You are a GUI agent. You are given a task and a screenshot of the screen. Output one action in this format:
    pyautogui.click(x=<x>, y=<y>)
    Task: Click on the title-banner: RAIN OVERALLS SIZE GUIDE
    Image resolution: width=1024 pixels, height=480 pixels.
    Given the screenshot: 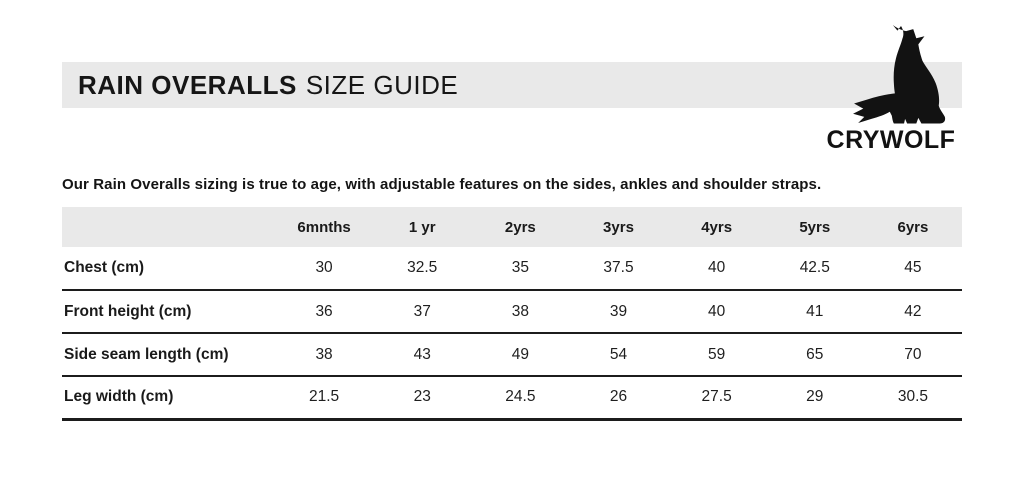 What is the action you would take?
    pyautogui.click(x=512, y=85)
    